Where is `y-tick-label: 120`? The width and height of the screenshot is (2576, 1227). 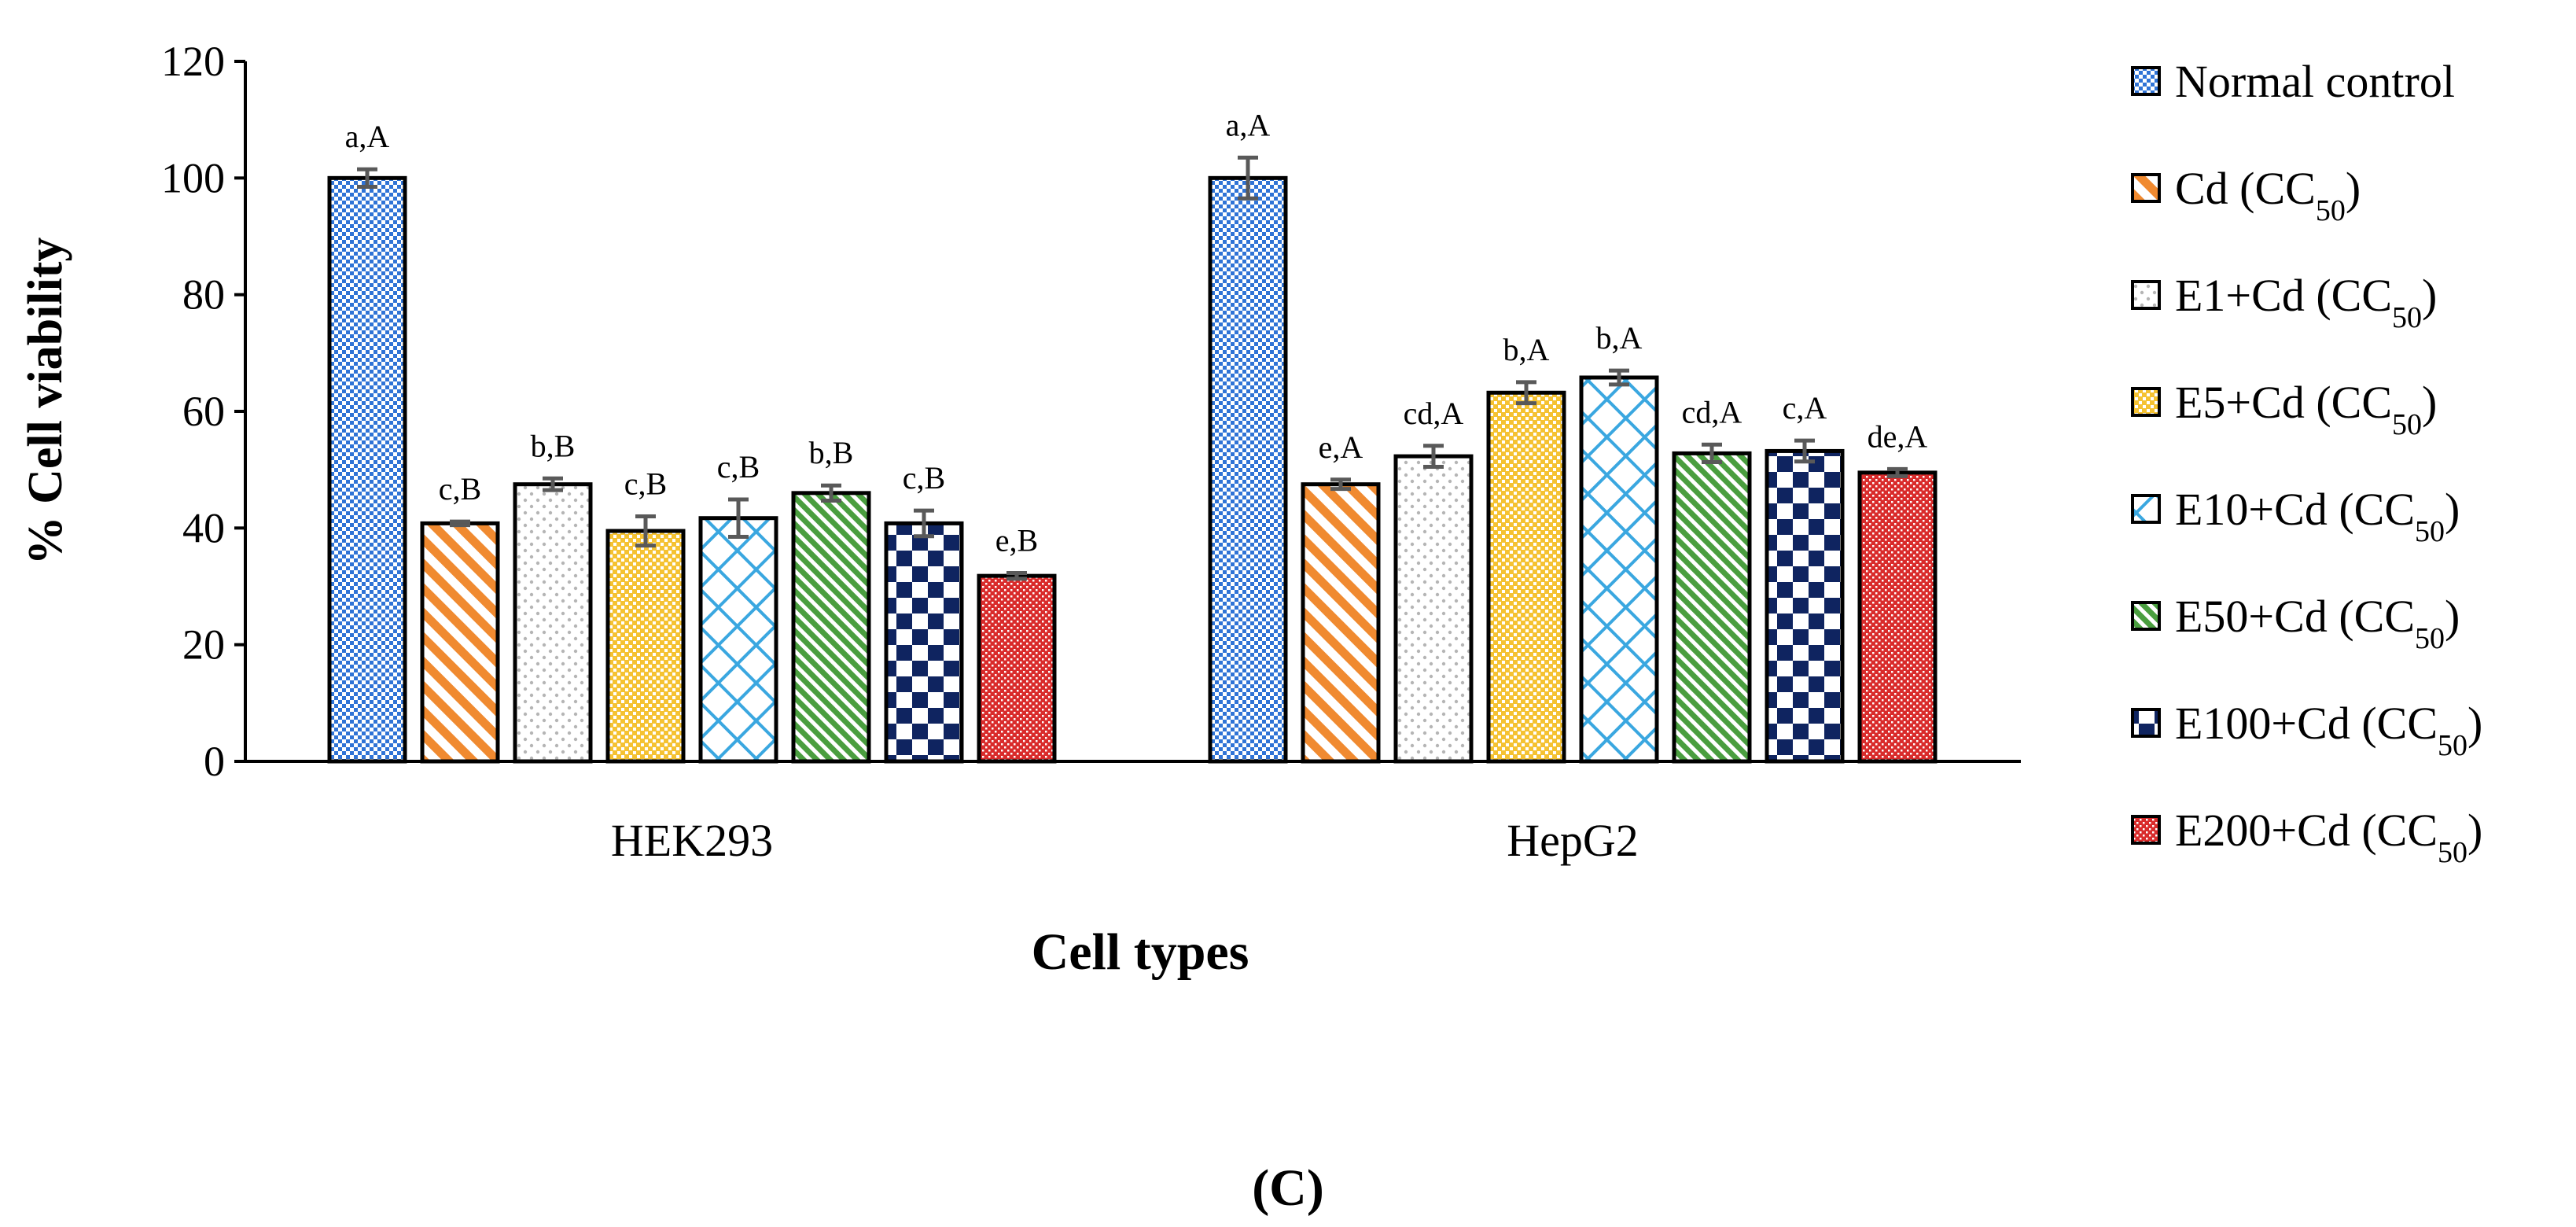
y-tick-label: 120 is located at coordinates (193, 61).